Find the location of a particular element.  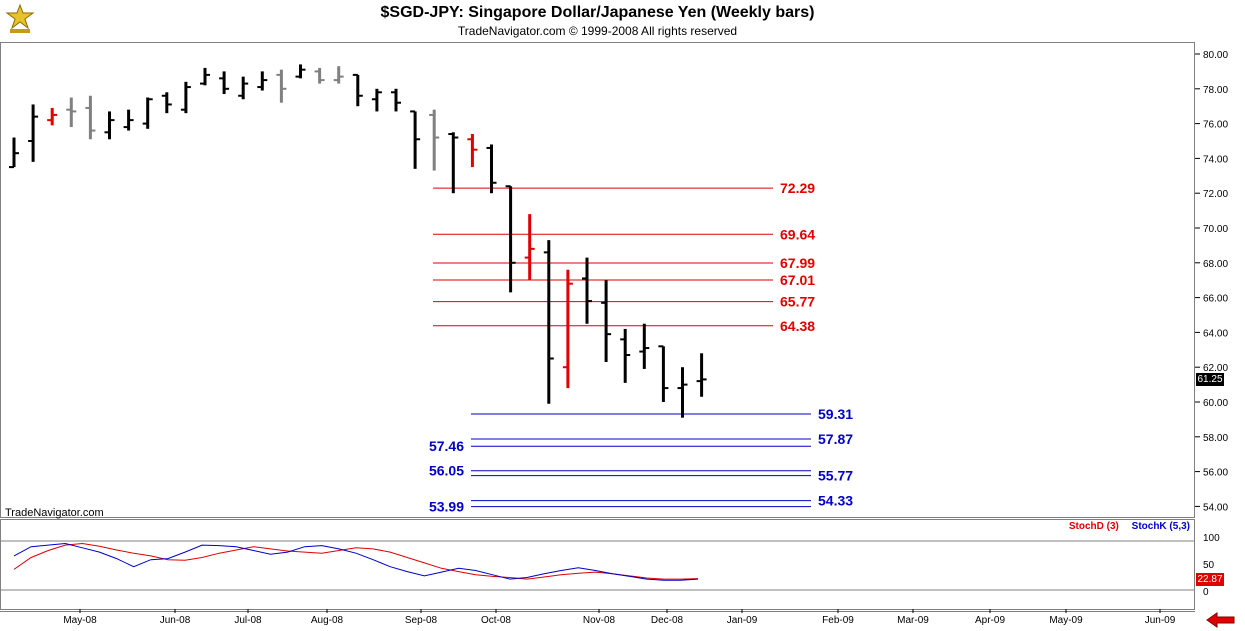

y-tick-label: 66.00 is located at coordinates (1215, 299).